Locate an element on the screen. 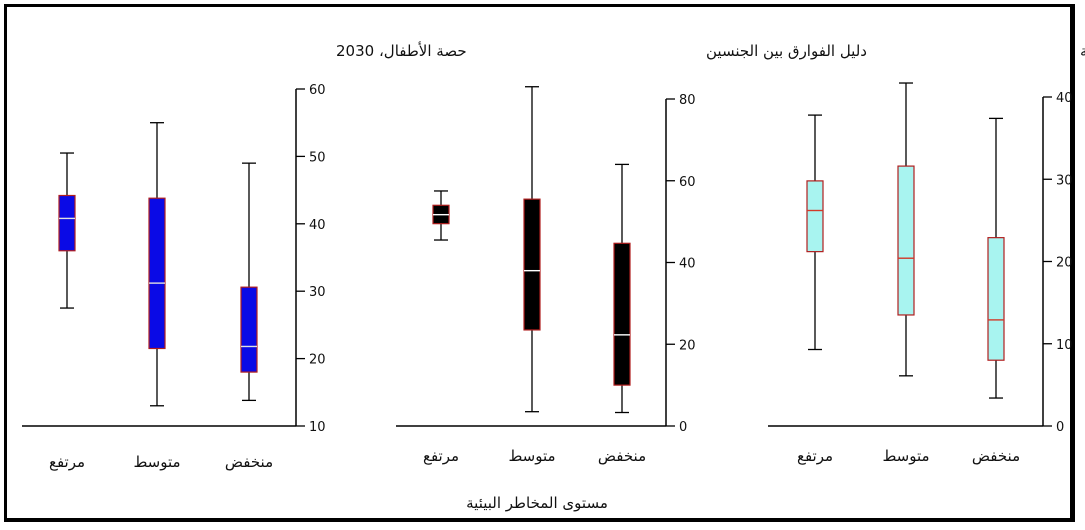 This screenshot has width=1085, height=530. chart-title: دليل الفوارق بين الجنسين is located at coordinates (786, 51).